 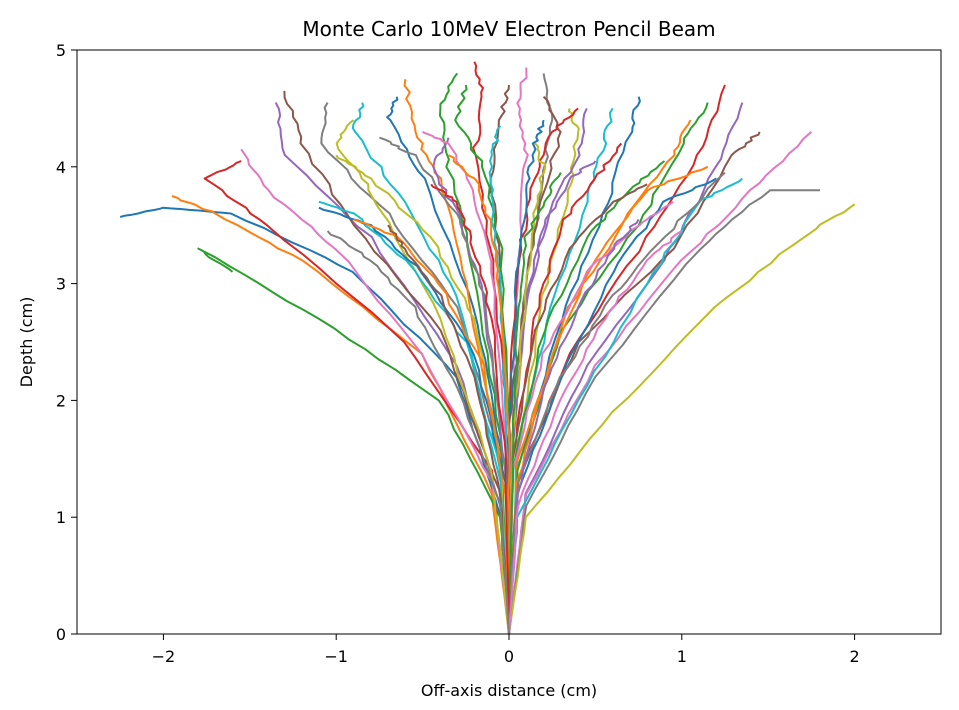 I want to click on y-tick-label: 4, so click(x=61, y=167).